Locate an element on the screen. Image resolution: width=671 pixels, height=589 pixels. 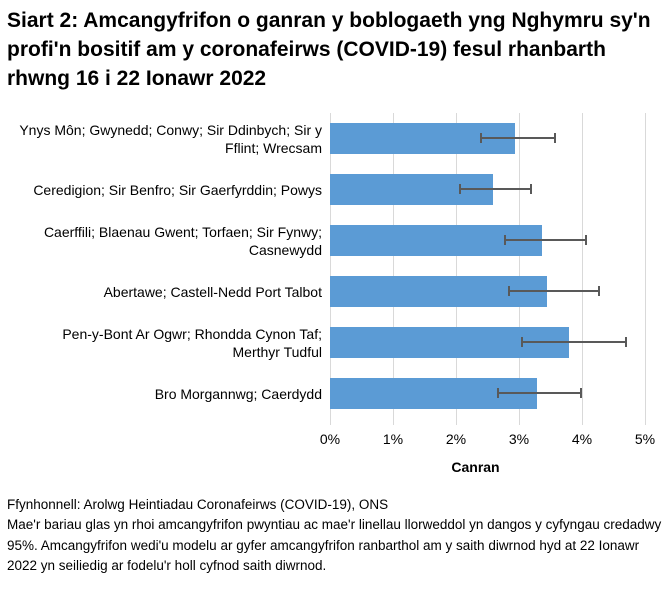
x-axis-tick: 3% is located at coordinates (519, 439).